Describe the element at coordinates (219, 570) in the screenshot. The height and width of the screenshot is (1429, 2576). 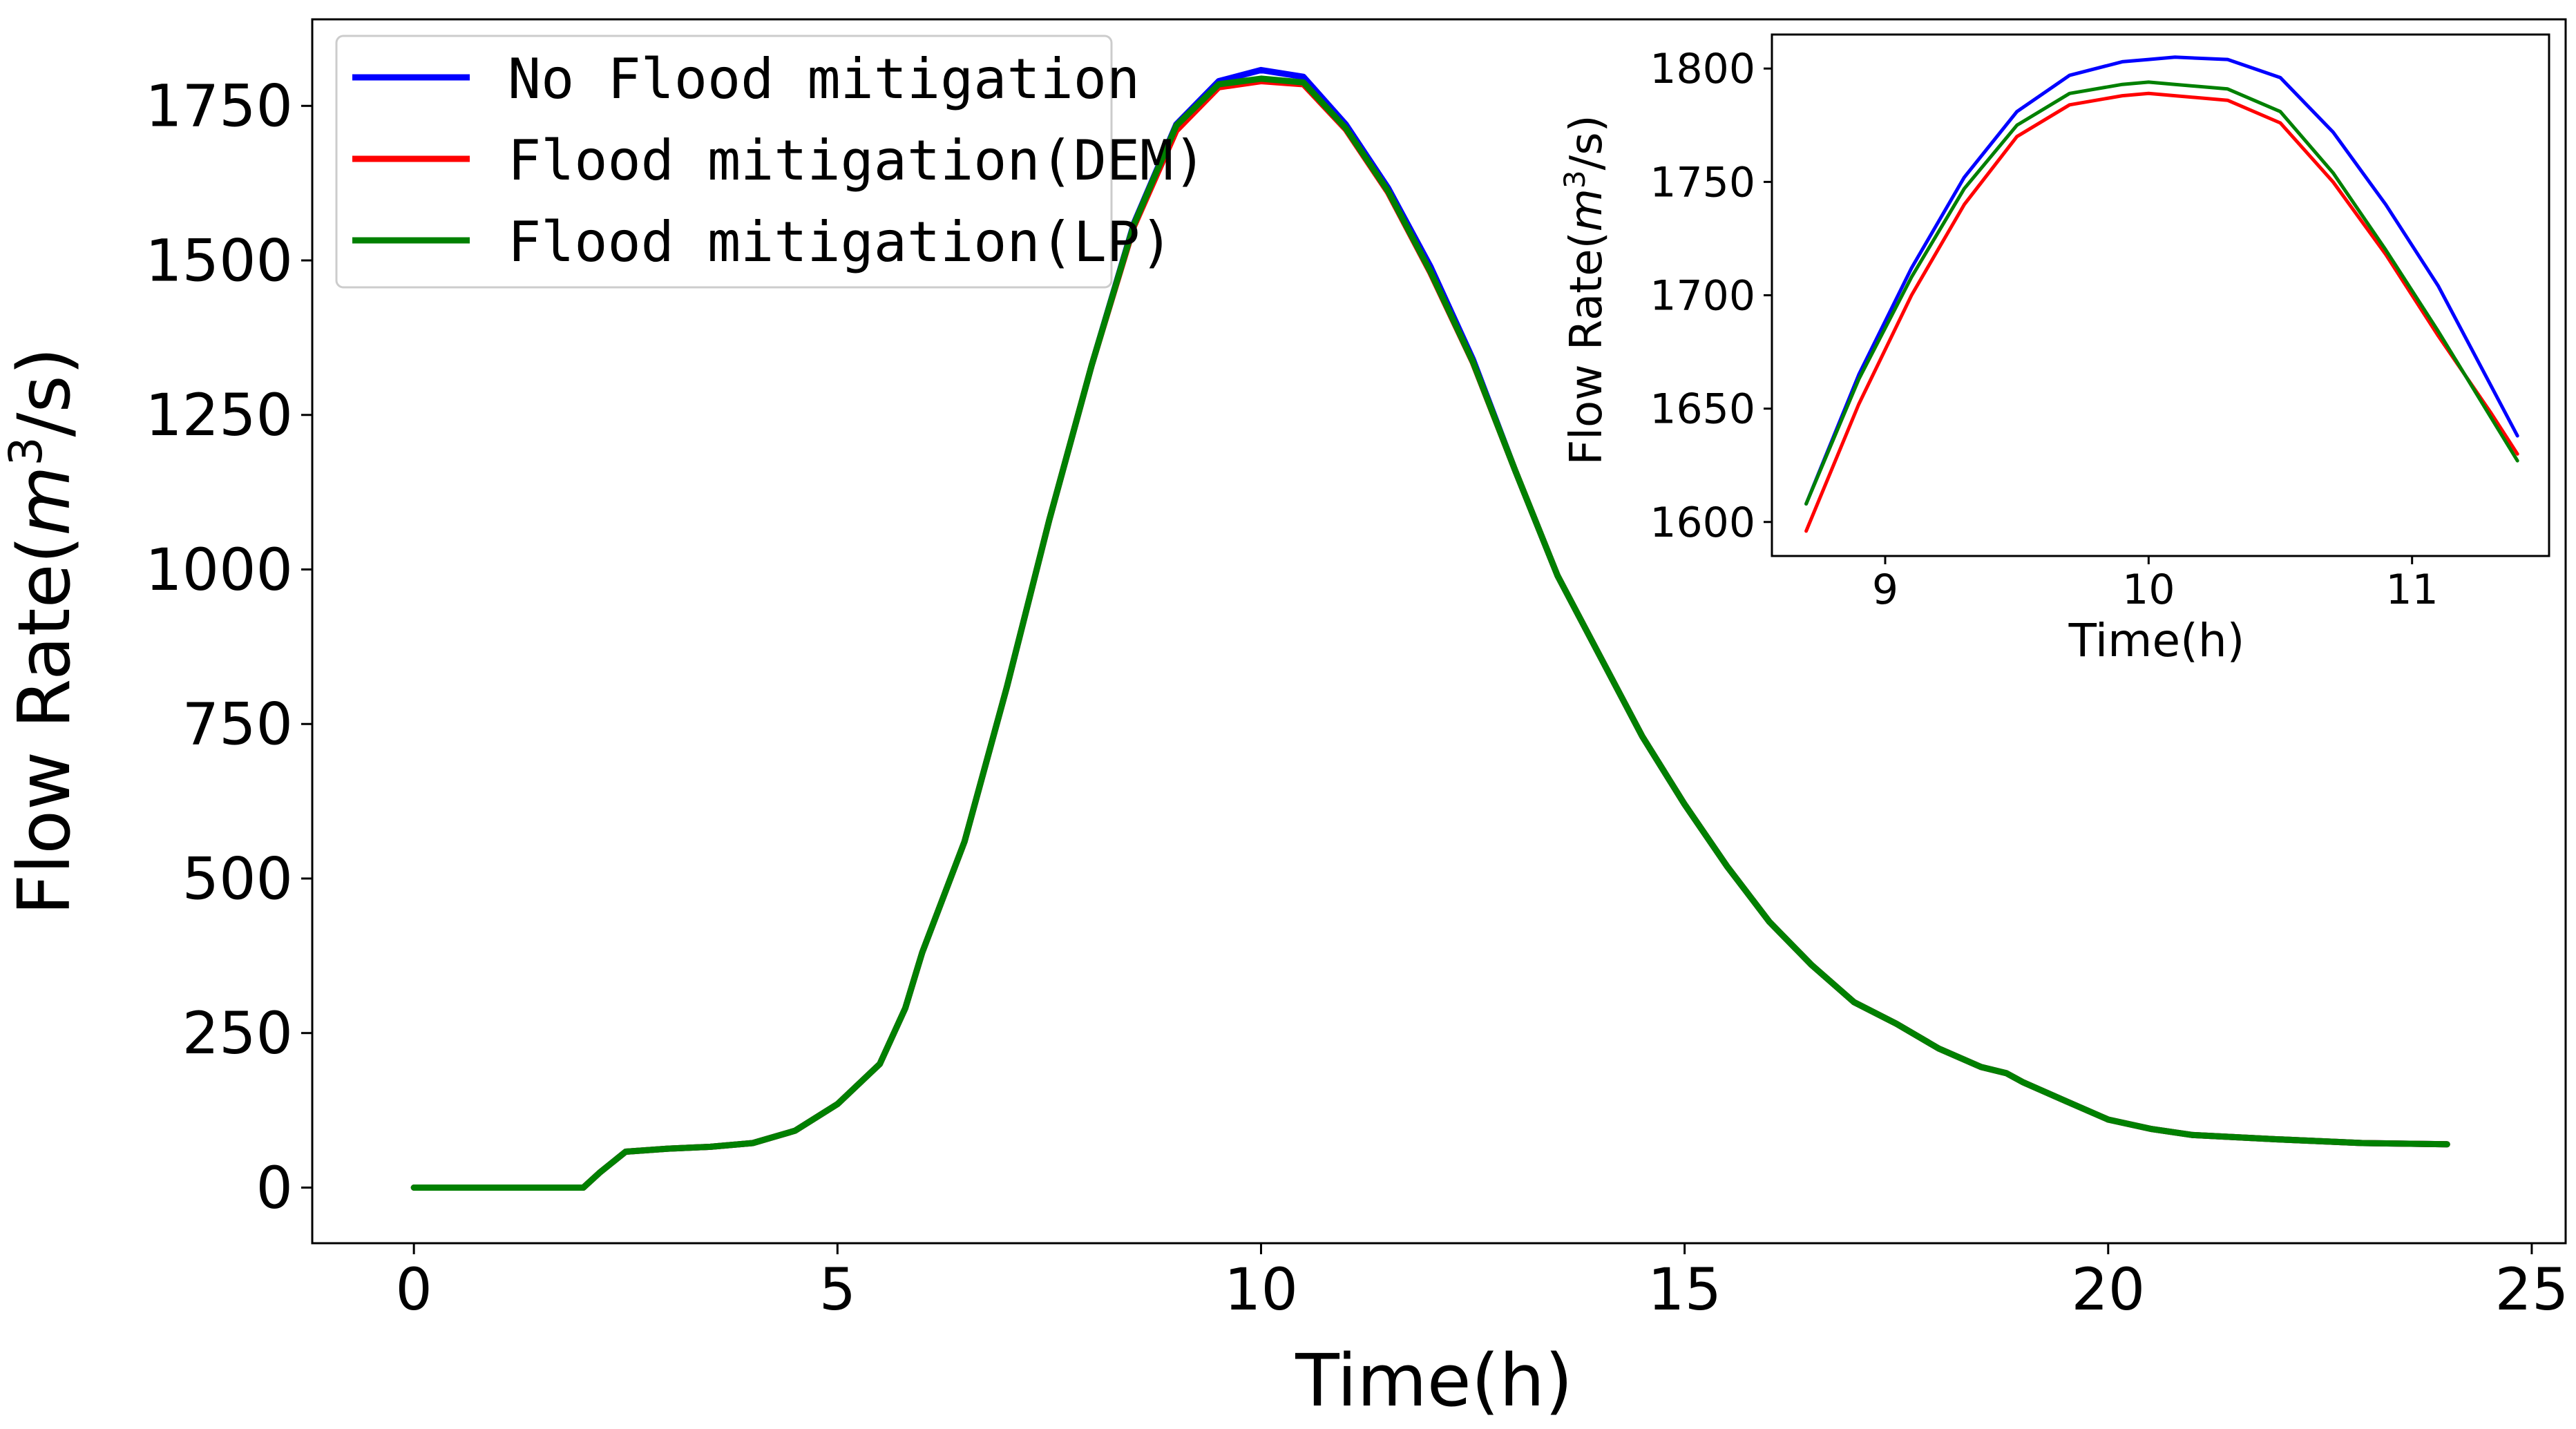
I see `main-y-tick-label: 1000` at that location.